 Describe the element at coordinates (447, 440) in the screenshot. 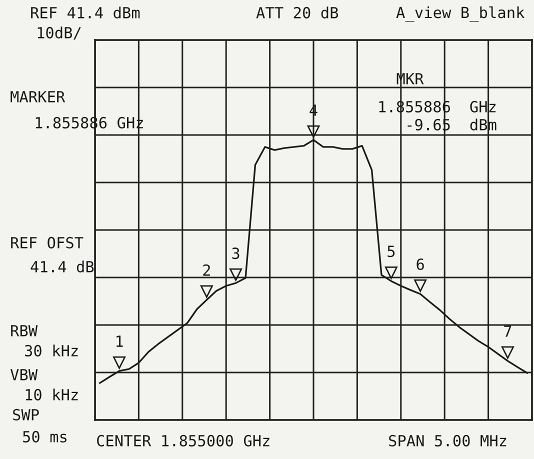

I see `text: SPAN 5.00 MHz` at that location.